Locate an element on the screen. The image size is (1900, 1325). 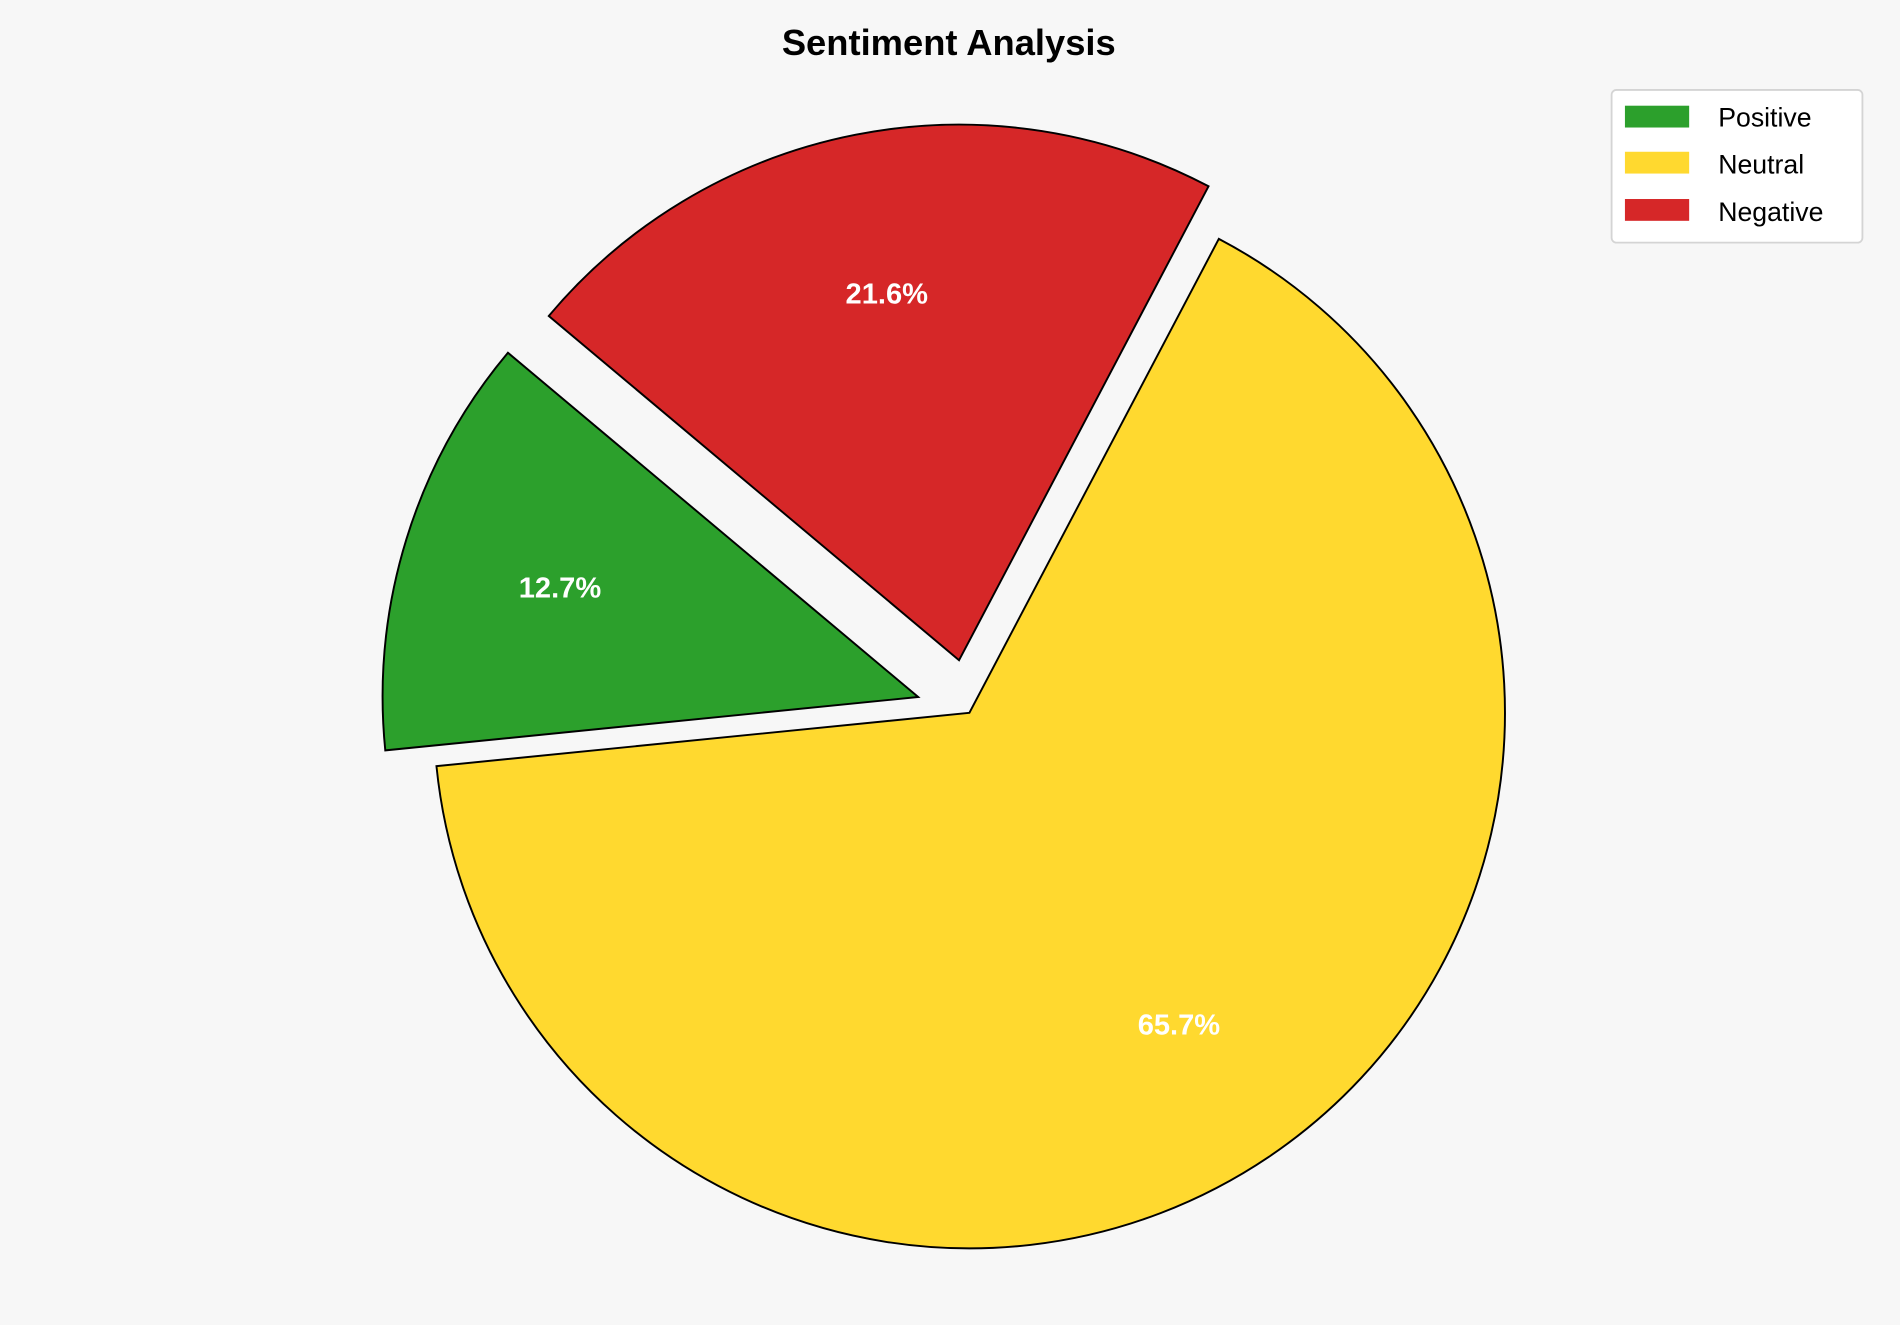
slice-negative is located at coordinates (878, 392).